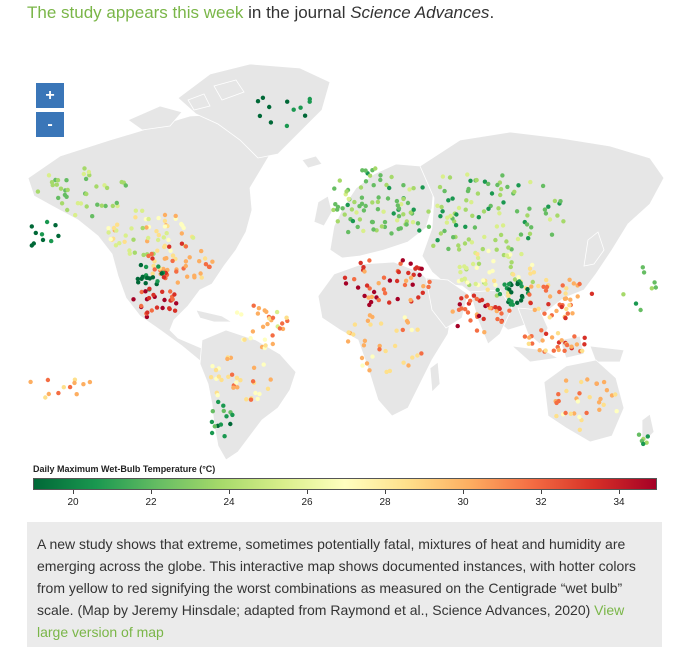  I want to click on view-large-map-link: View large version of map, so click(331, 621).